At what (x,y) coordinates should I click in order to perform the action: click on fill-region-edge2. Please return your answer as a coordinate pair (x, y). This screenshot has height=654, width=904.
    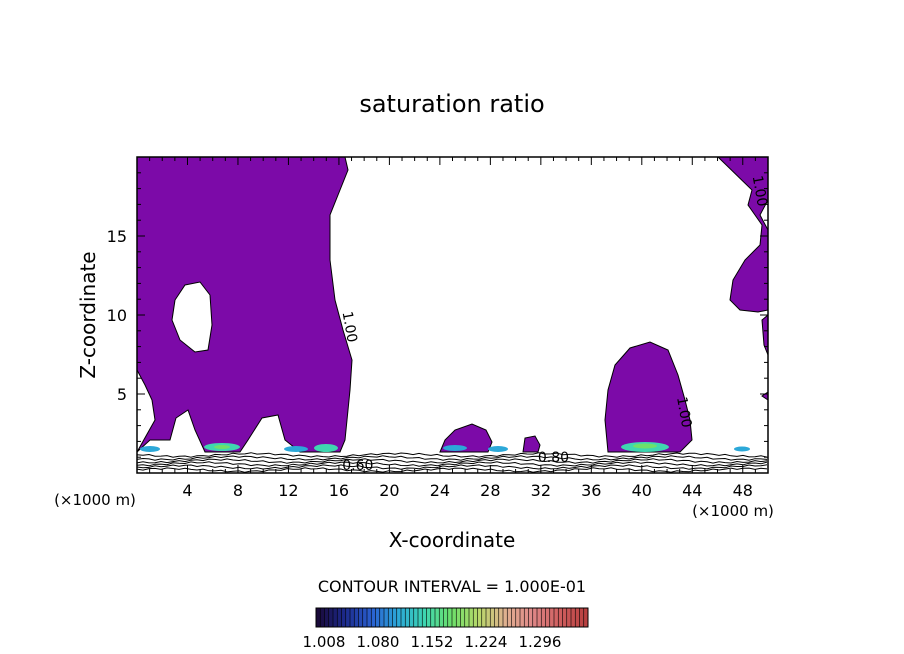
    Looking at the image, I should click on (765, 396).